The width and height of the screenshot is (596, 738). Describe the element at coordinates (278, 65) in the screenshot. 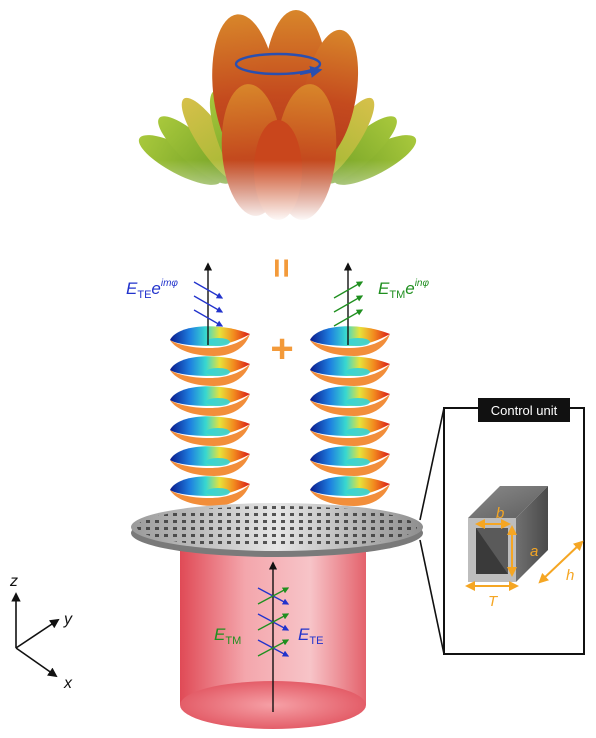

I see `circular-arrow-icon` at that location.